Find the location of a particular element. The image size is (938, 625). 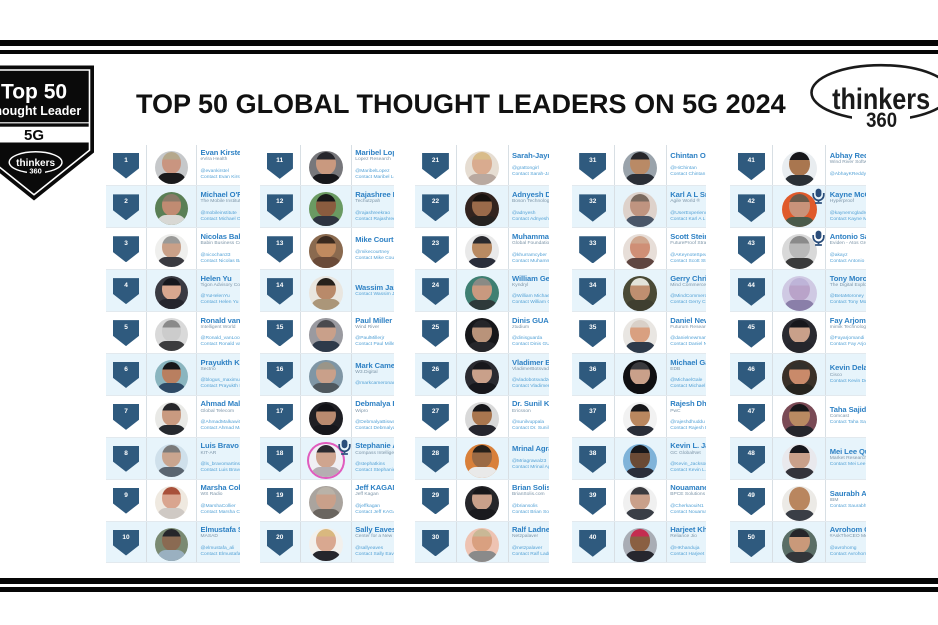

svg-text: Top 50 is located at coordinates (34, 91).